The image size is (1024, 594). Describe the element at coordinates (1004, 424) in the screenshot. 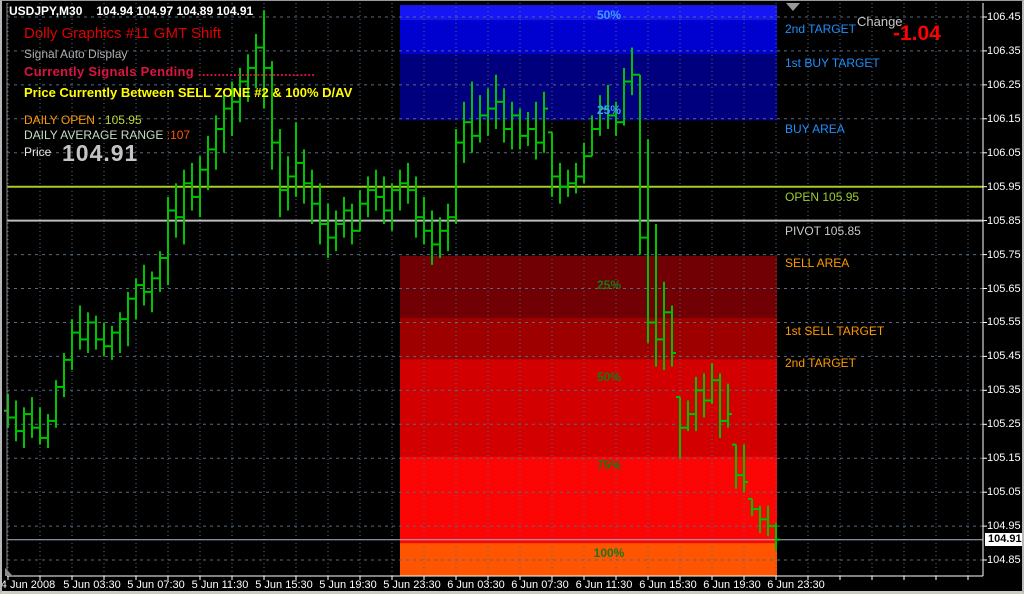

I see `price-tick-label: 105.25` at that location.